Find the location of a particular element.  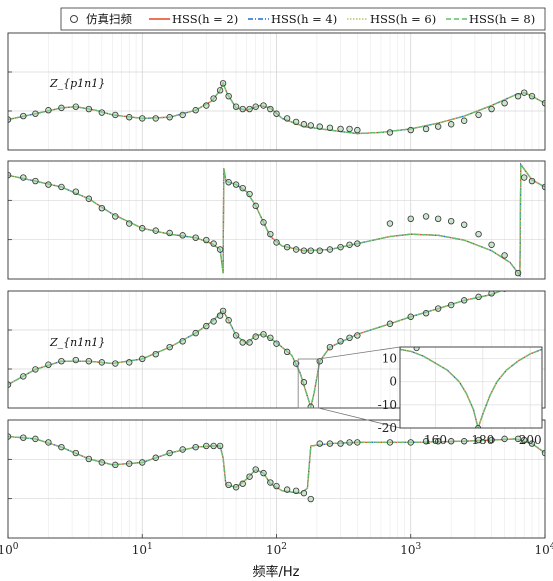

legend-entry-h2: HSS(h = 2) is located at coordinates (193, 19).